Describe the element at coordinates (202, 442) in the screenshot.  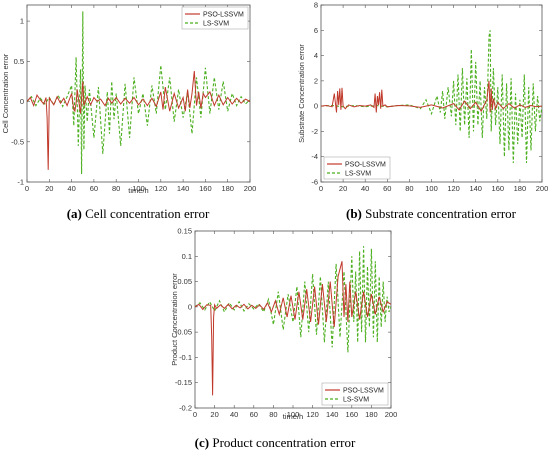
I see `caption-letter: (c)` at that location.